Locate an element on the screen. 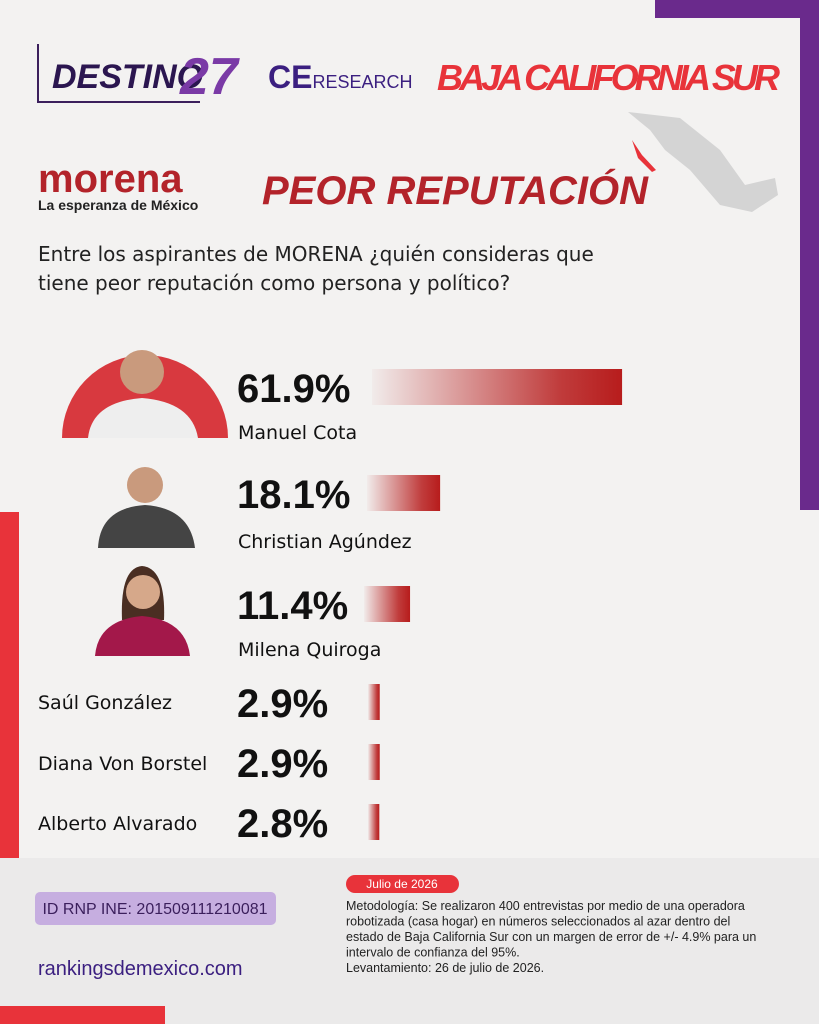  id-pill is located at coordinates (155, 908).